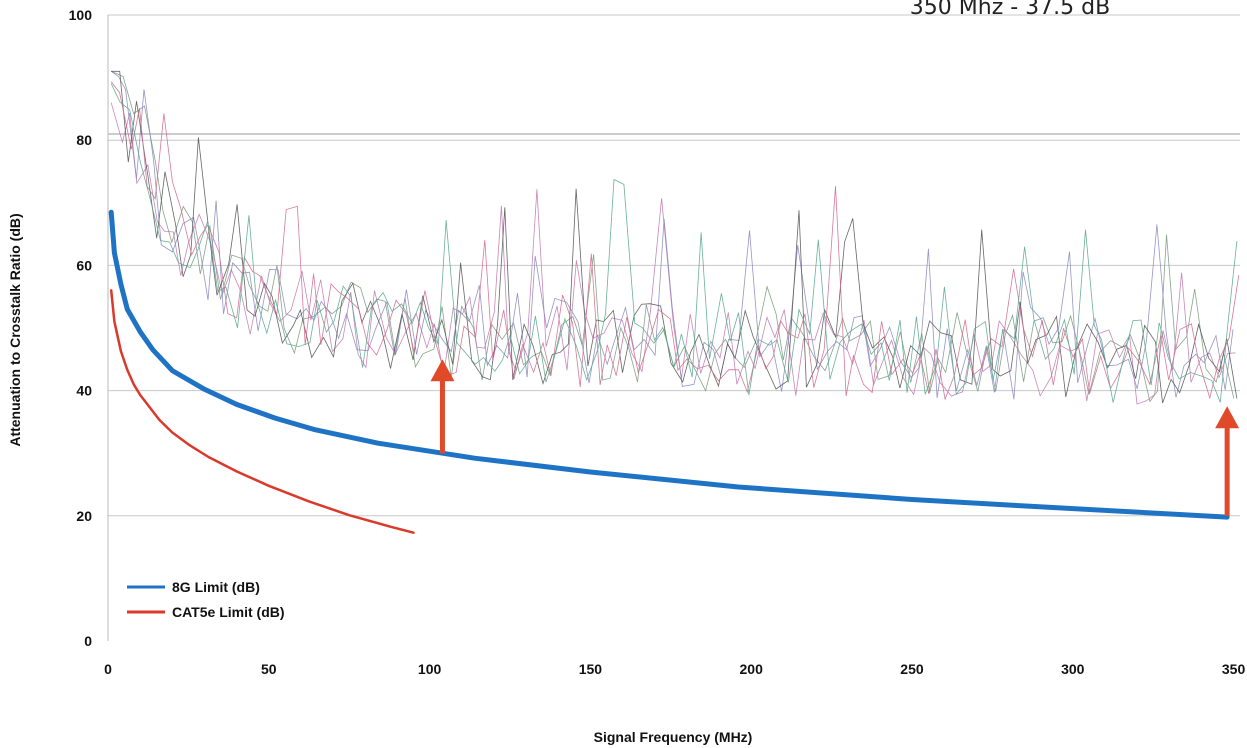  What do you see at coordinates (835, 437) in the screenshot?
I see `annotation-arrows` at bounding box center [835, 437].